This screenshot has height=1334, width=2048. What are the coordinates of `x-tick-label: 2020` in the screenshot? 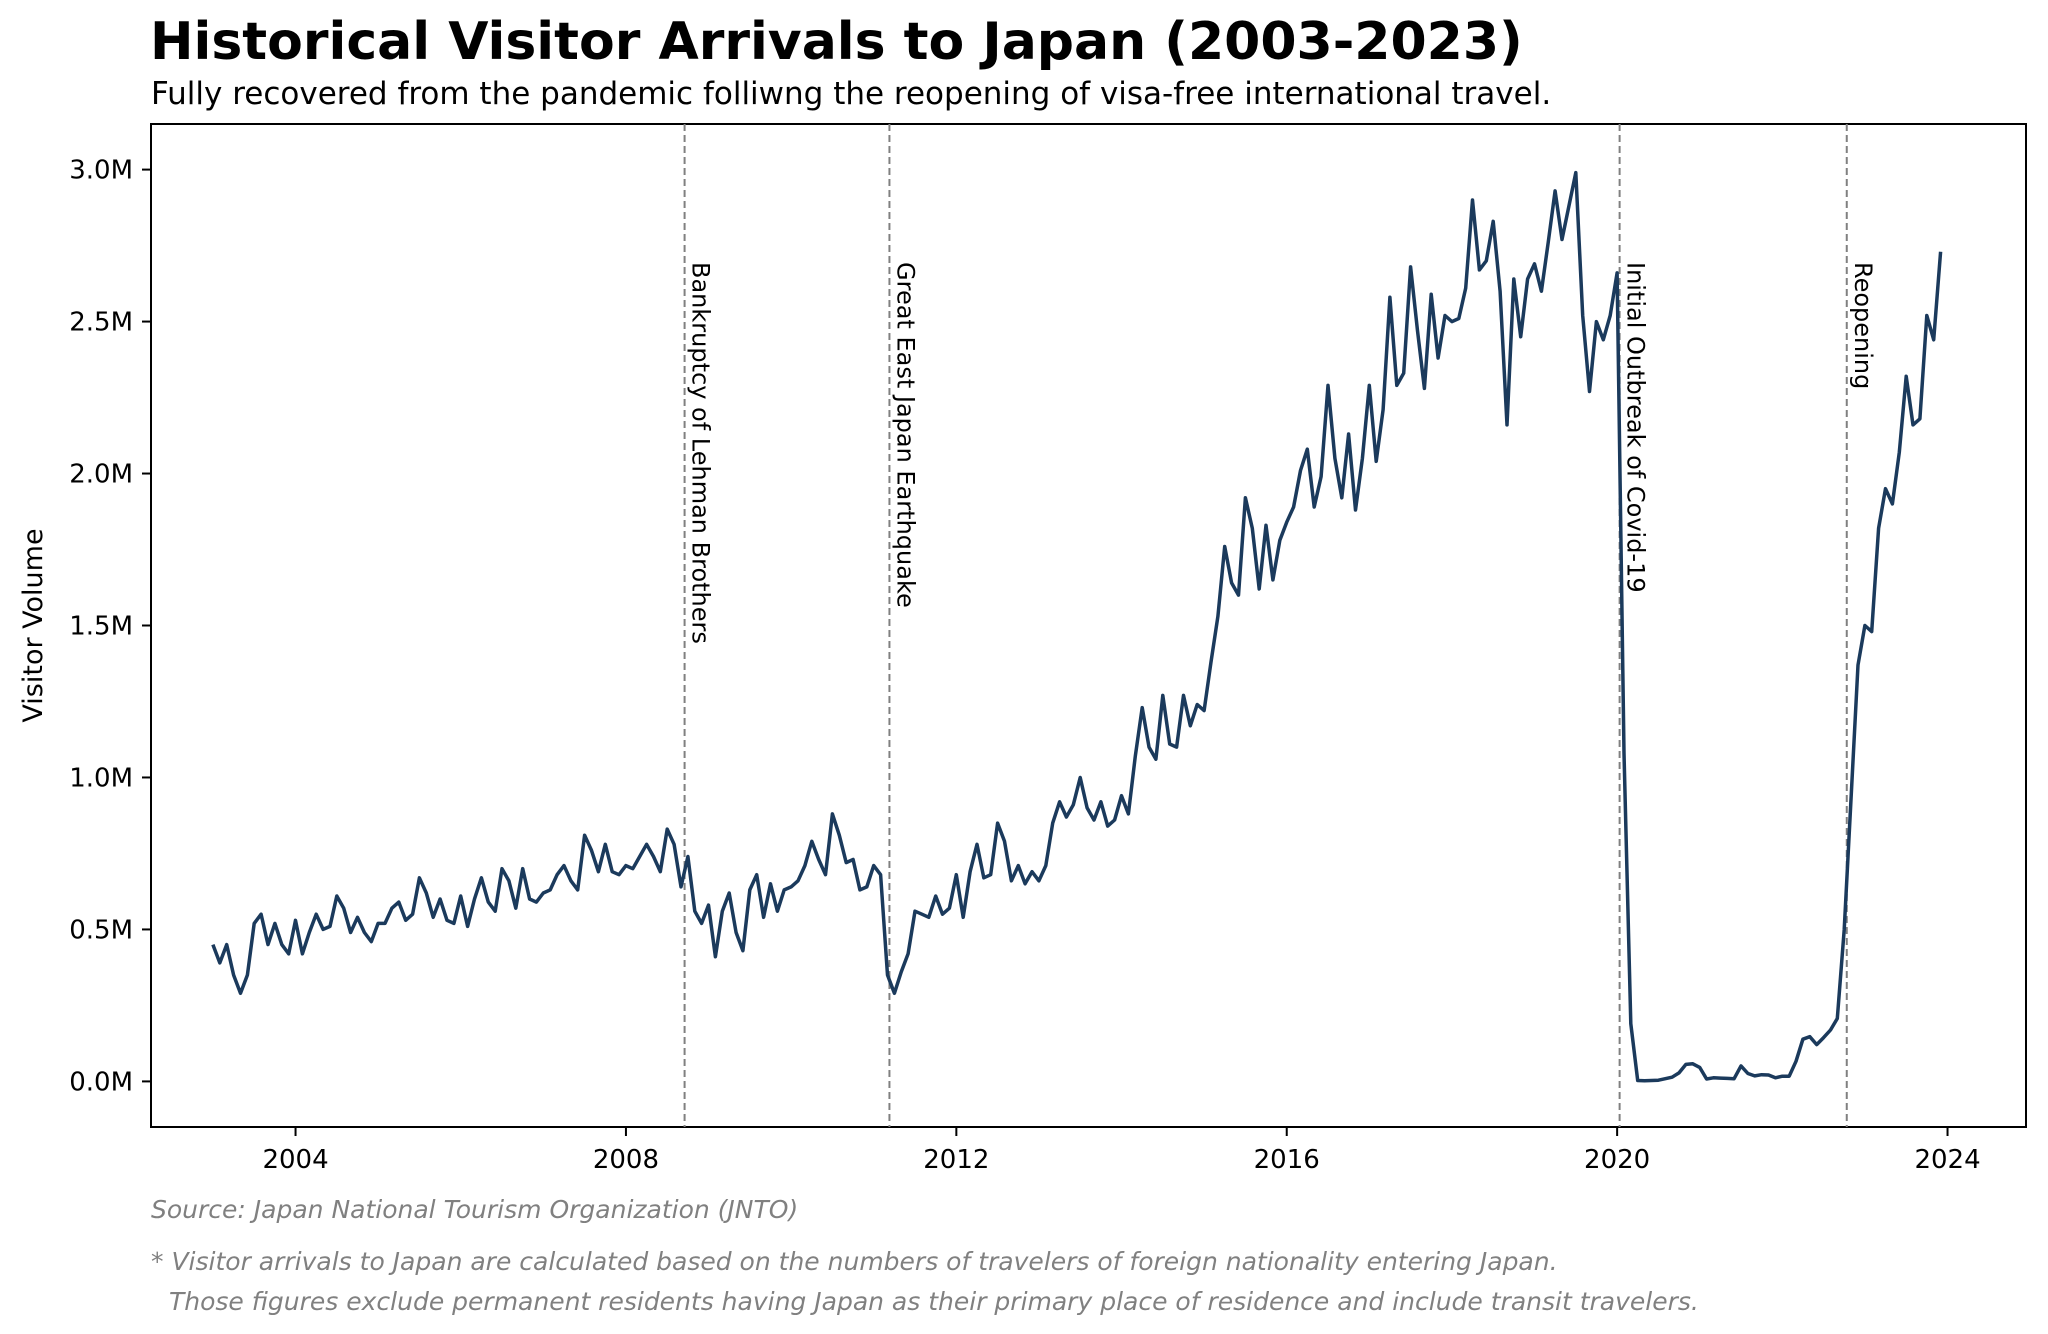 It's located at (1617, 1160).